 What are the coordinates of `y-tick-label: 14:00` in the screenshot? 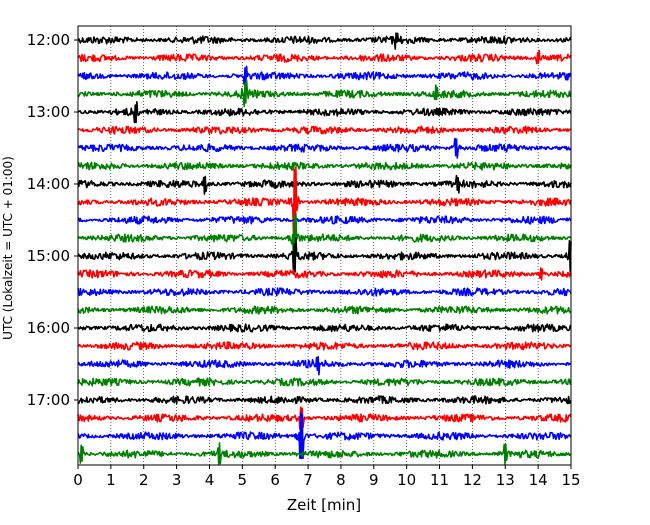 It's located at (48, 184).